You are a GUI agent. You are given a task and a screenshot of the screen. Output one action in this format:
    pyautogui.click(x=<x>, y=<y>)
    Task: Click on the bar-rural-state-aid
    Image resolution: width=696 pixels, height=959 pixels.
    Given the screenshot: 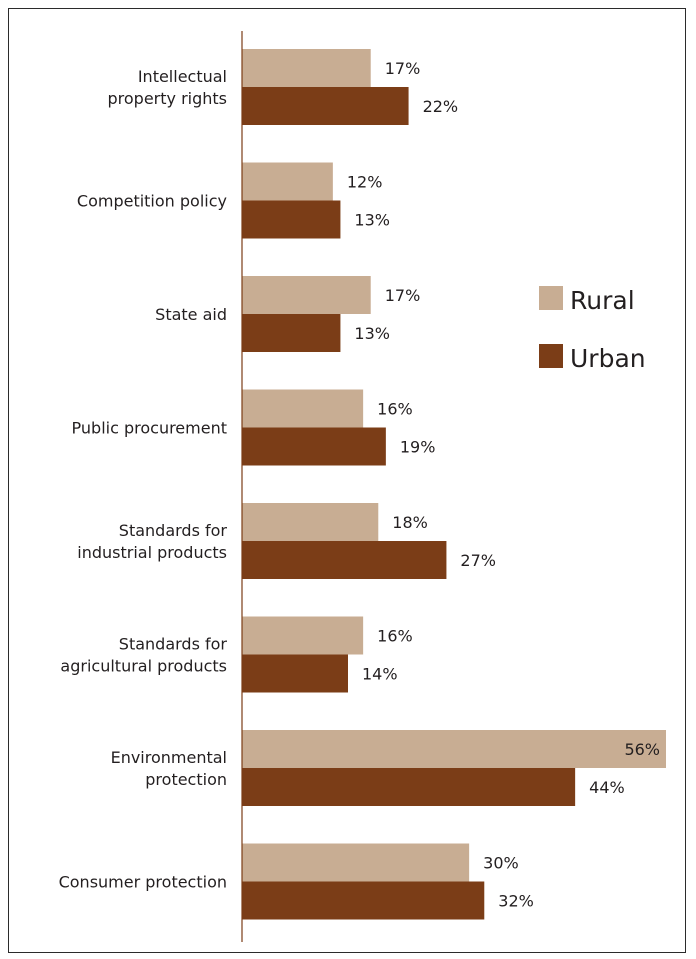 What is the action you would take?
    pyautogui.click(x=306, y=295)
    